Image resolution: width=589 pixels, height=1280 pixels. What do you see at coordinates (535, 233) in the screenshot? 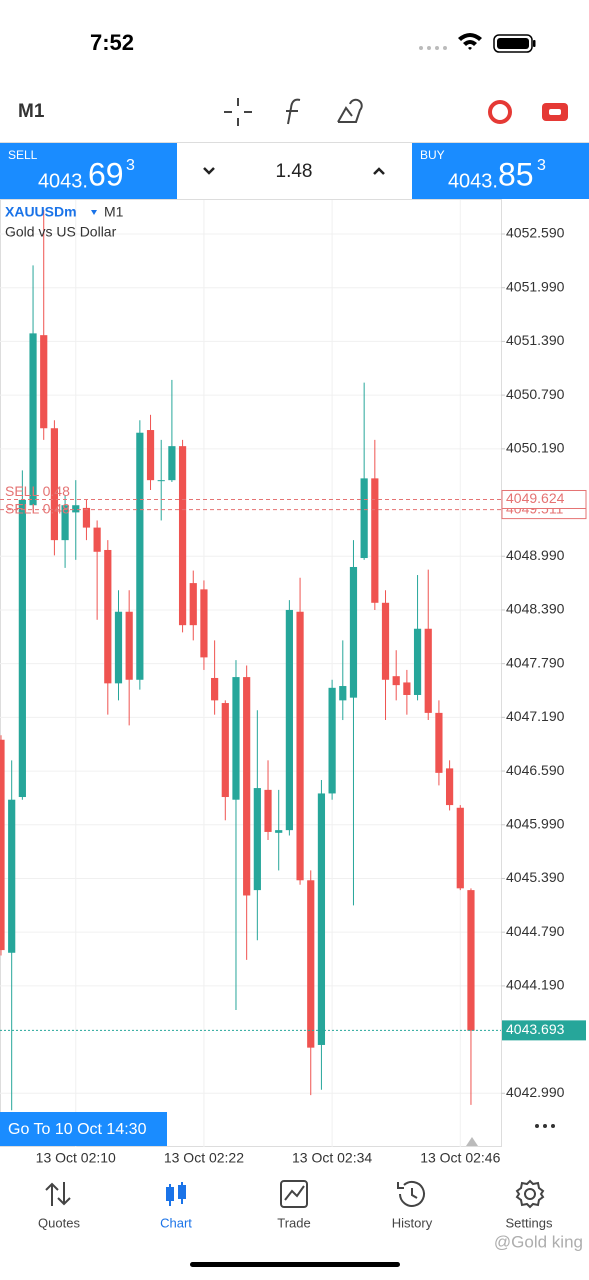
I see `y-tick-label: 4052.590` at bounding box center [535, 233].